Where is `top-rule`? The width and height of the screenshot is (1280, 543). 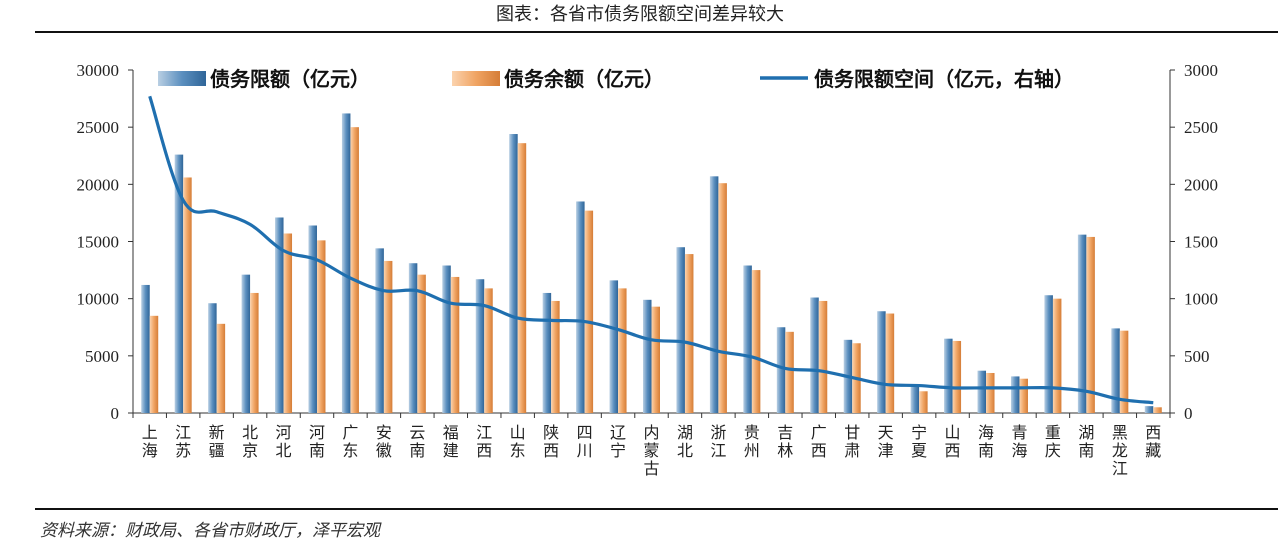 top-rule is located at coordinates (656, 32).